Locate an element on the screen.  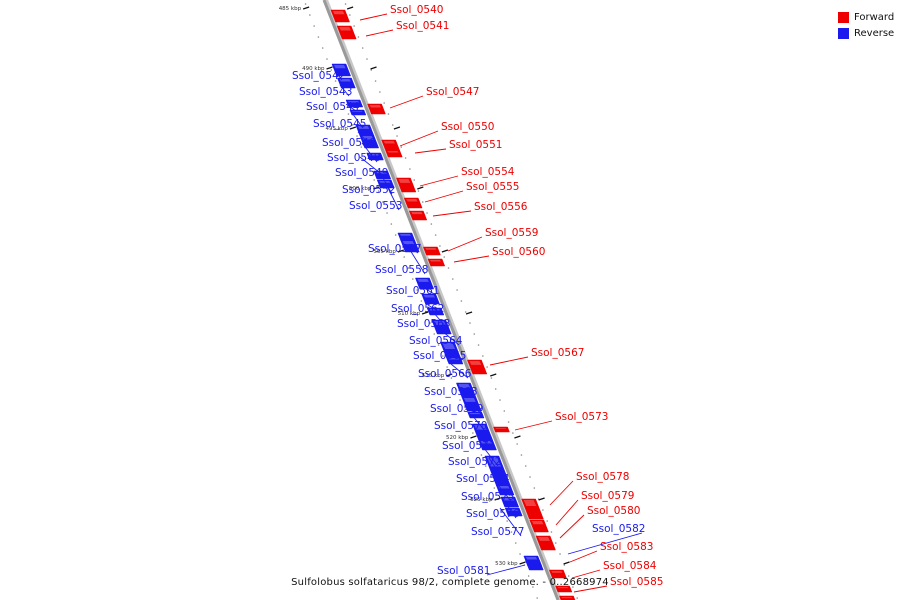
gene-label: Ssol_0555 is located at coordinates (492, 187).